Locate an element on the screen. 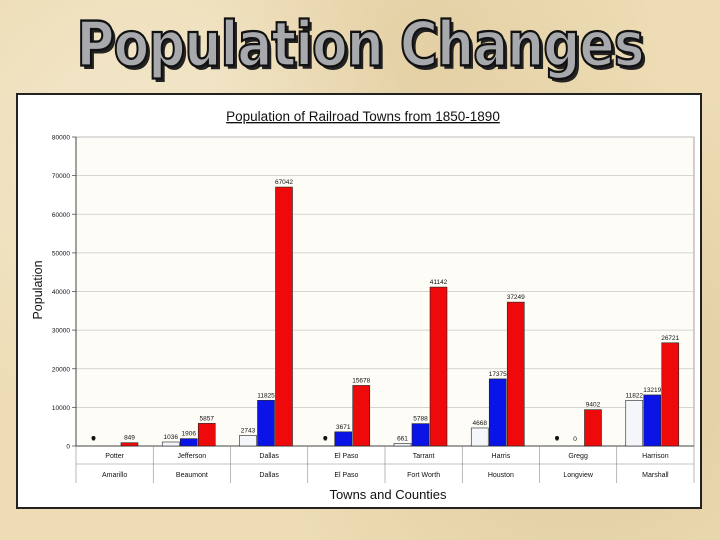 The height and width of the screenshot is (540, 720). x-tick-label-town: Dallas is located at coordinates (269, 475).